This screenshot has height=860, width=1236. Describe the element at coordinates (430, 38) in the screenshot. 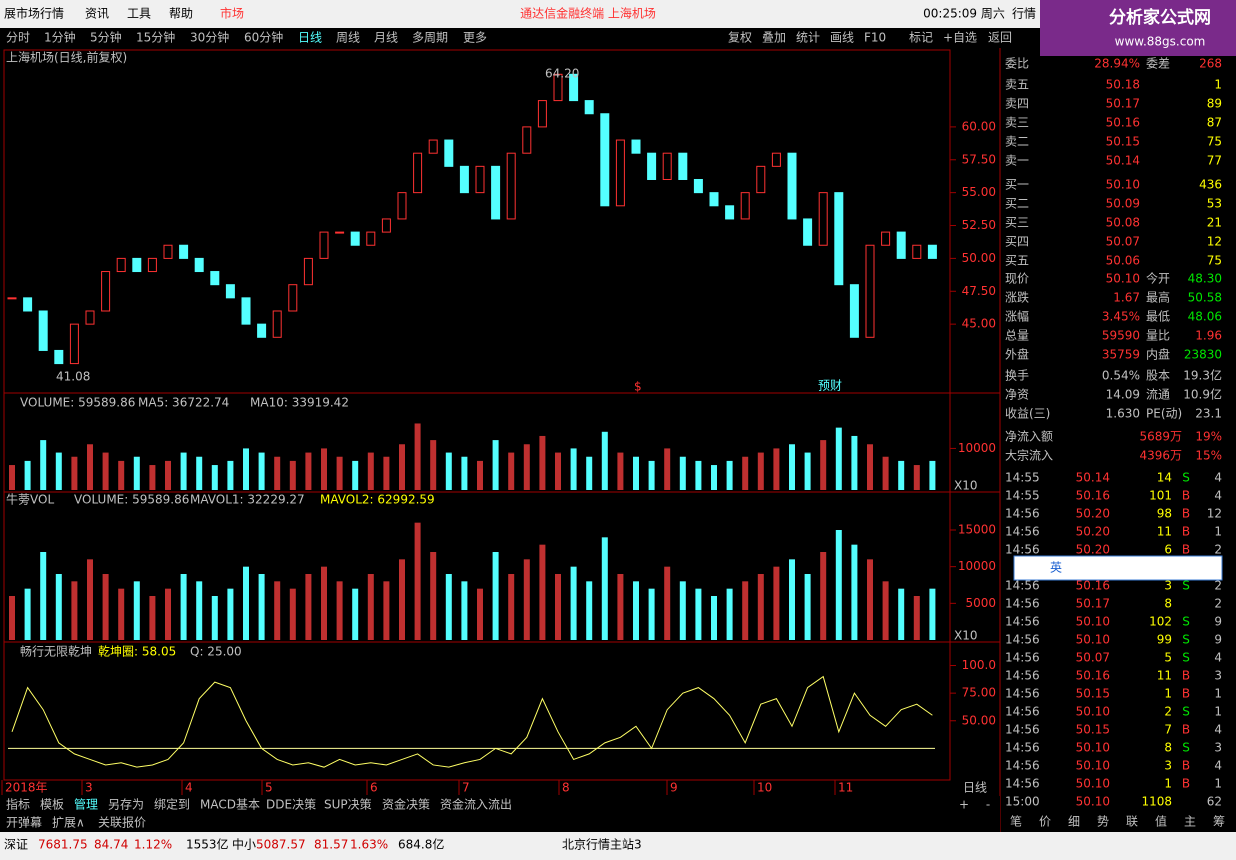

I see `period-button: 多周期` at that location.